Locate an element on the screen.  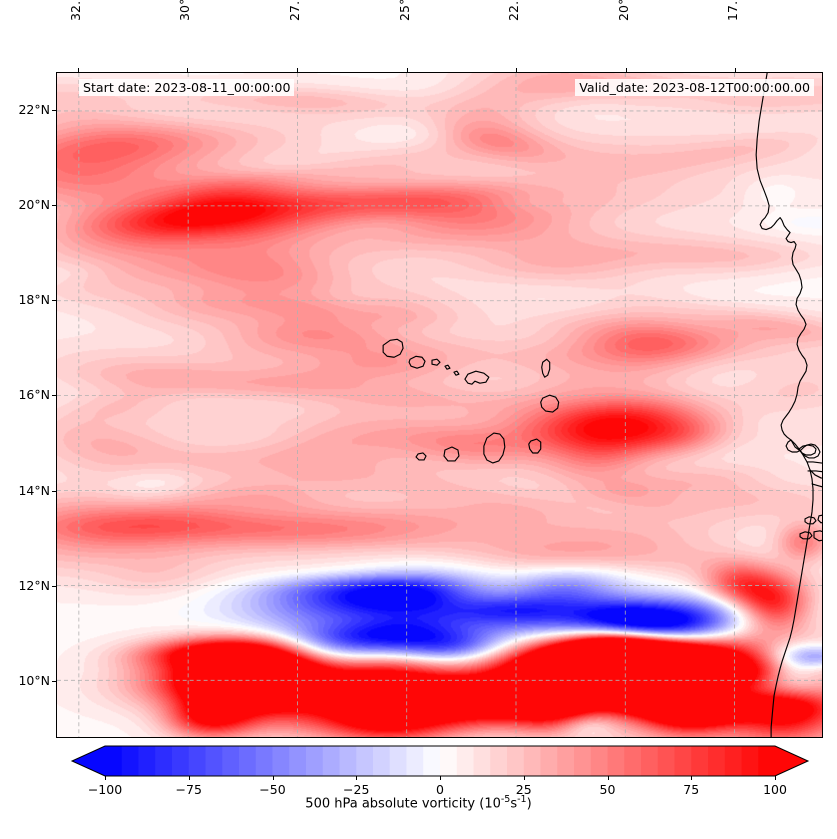
y-tick-label: 20°N is located at coordinates (34, 205).